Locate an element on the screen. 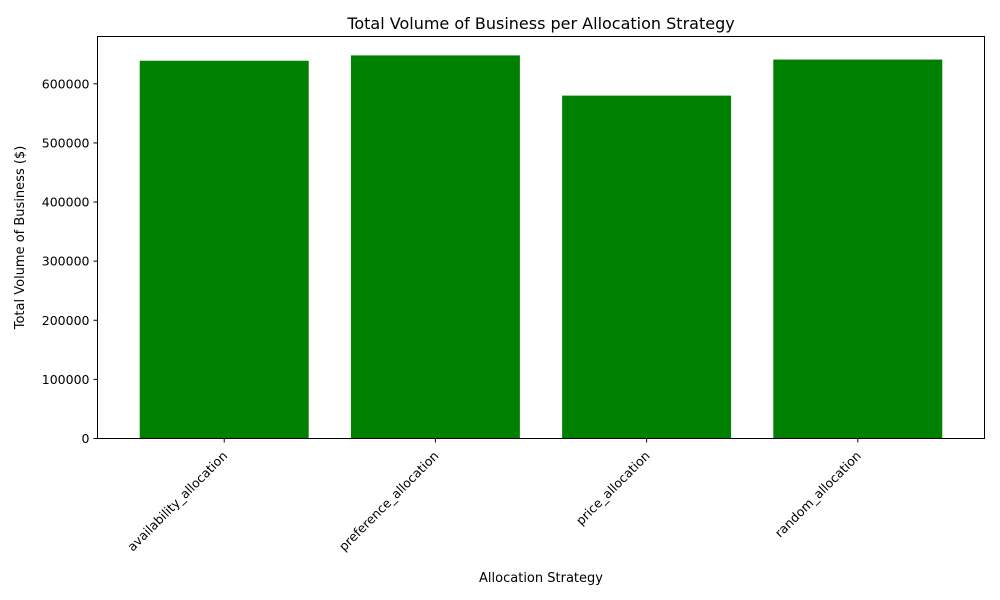  y-axis: 0 100000 200000 300000 400000 500000 600000 is located at coordinates (70, 261).